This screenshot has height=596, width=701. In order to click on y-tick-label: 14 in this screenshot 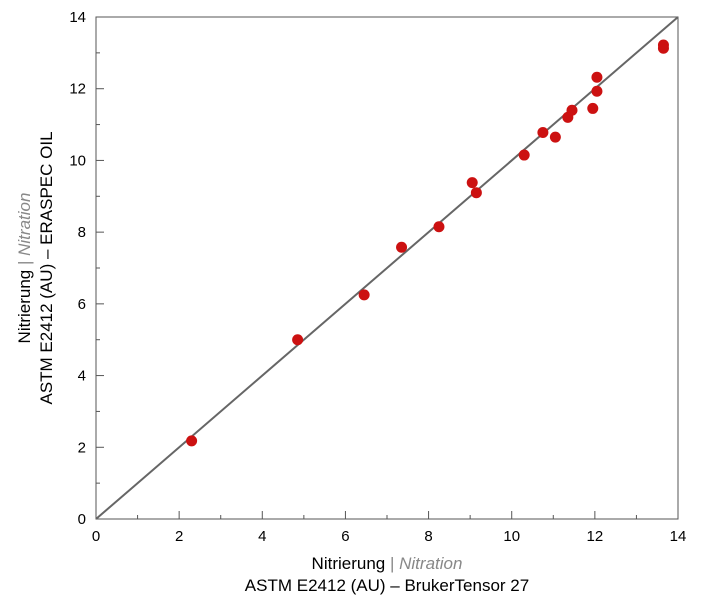, I will do `click(77, 17)`.